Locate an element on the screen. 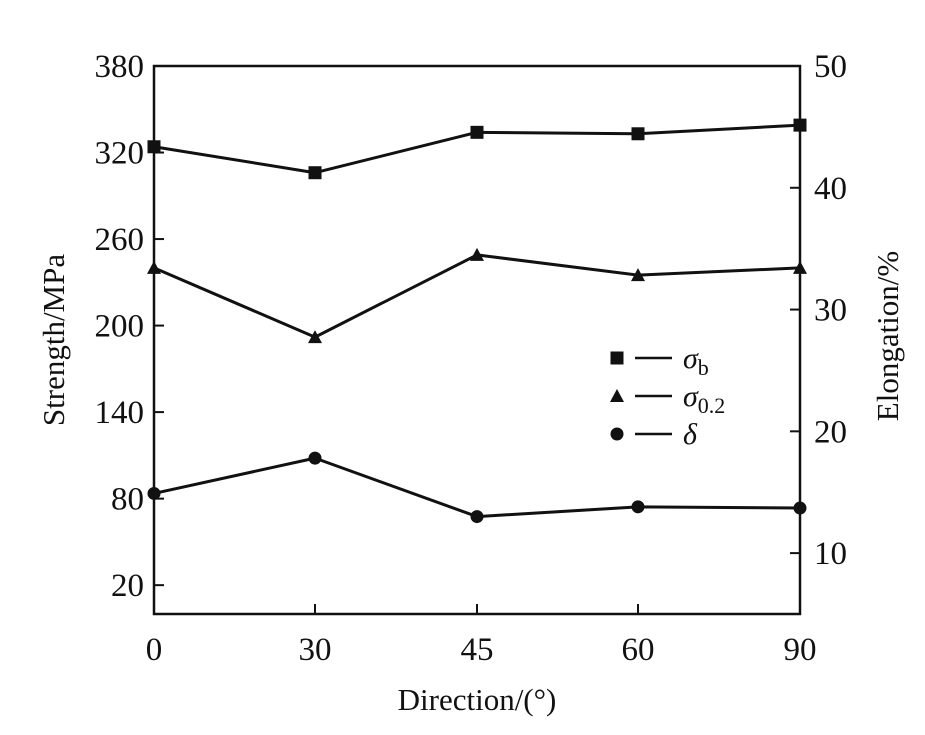  y-right-tick-label: 50 is located at coordinates (830, 67).